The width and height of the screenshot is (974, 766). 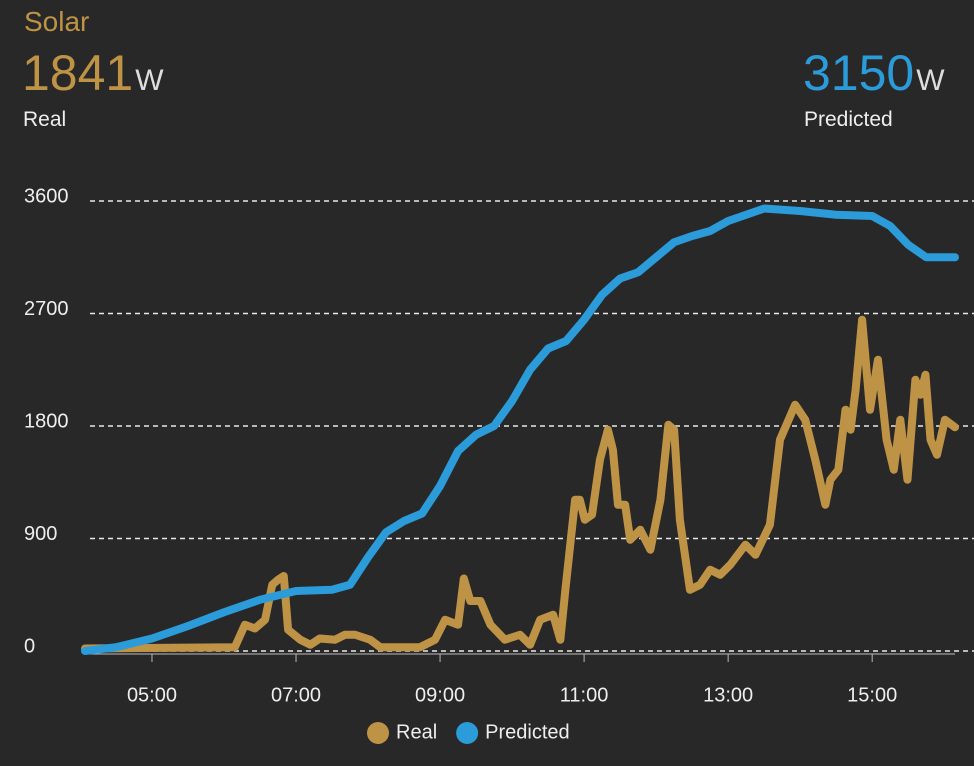 What do you see at coordinates (152, 695) in the screenshot?
I see `x-tick-label: 05:00` at bounding box center [152, 695].